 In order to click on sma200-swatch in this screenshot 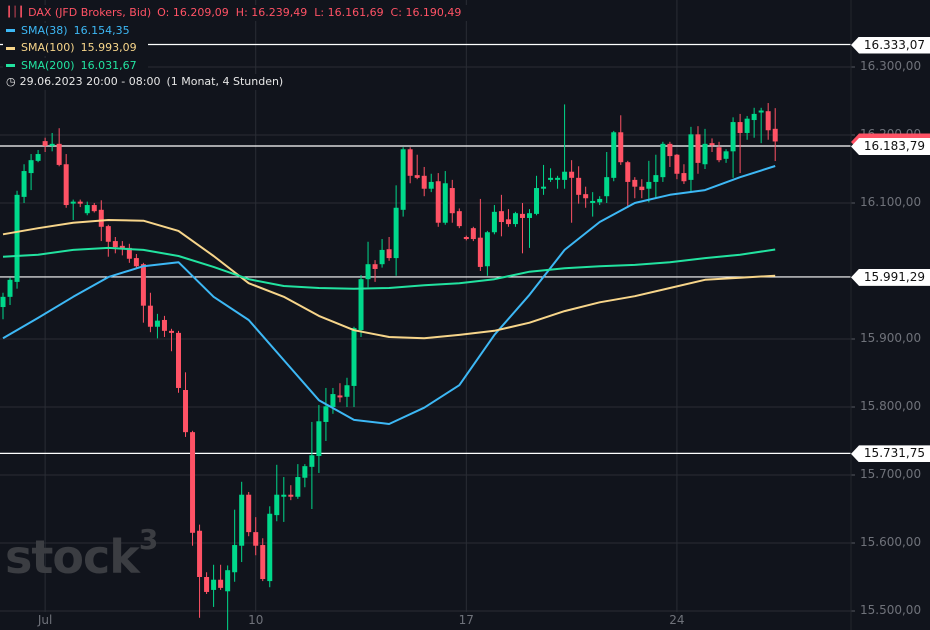, I will do `click(10, 65)`.